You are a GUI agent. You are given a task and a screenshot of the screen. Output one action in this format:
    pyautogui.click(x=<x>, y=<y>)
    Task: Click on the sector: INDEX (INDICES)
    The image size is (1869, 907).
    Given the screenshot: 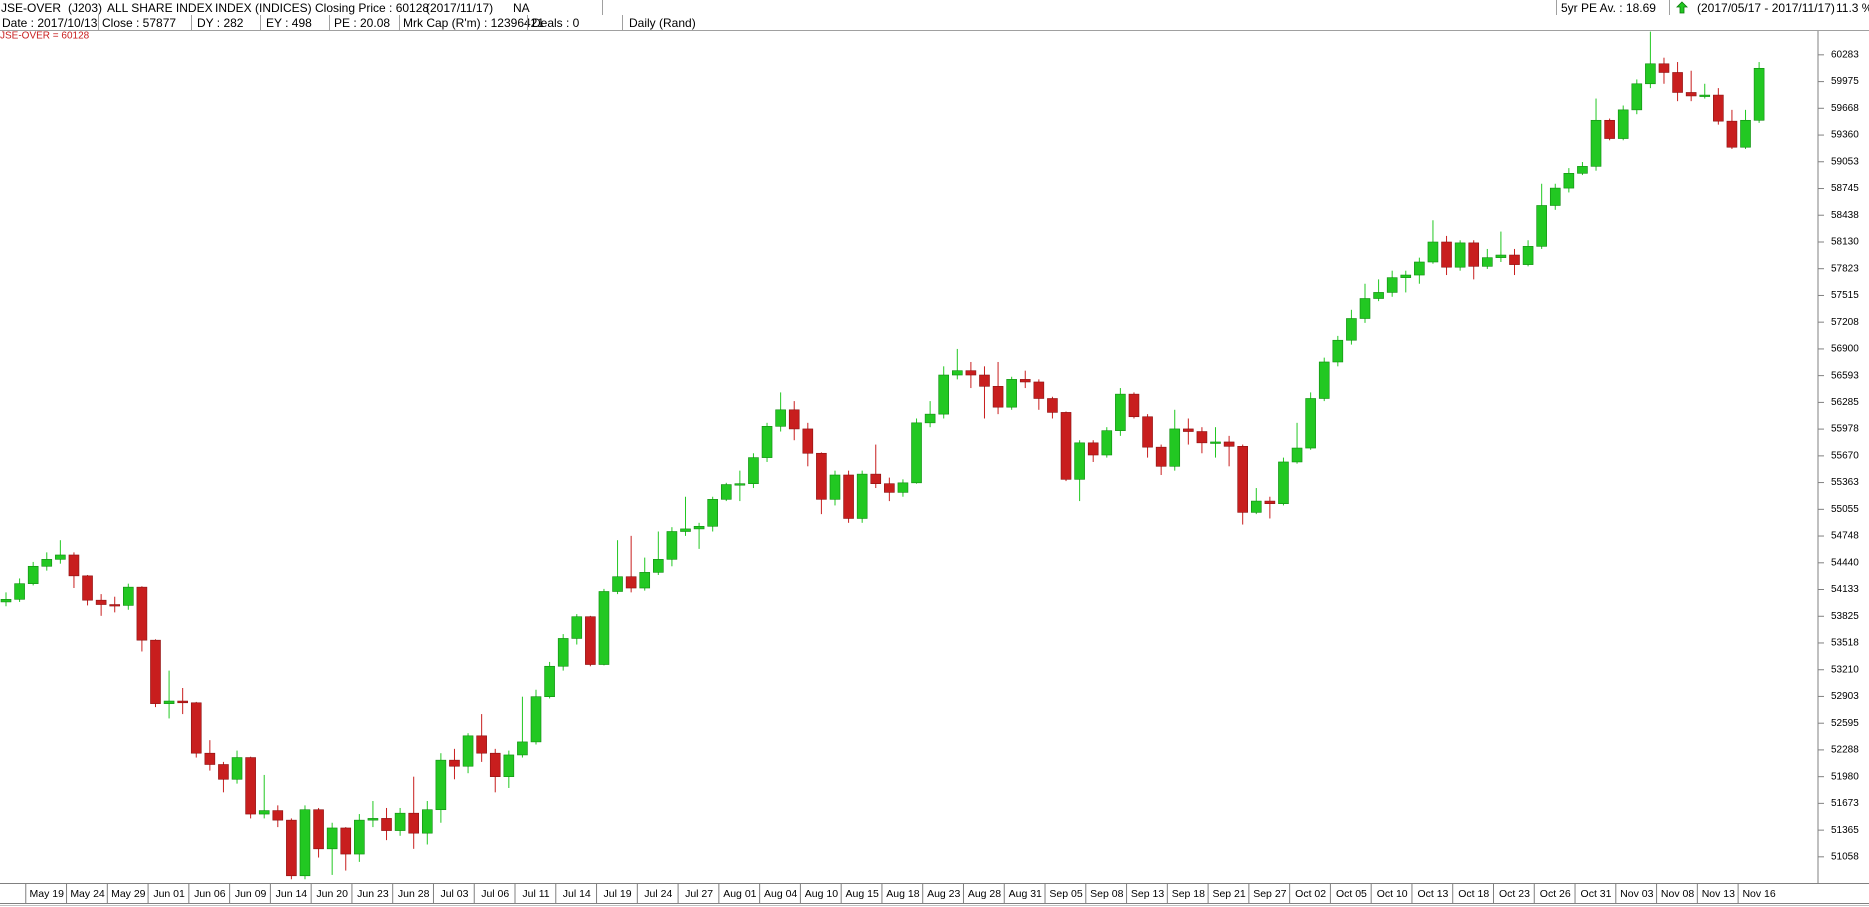 What is the action you would take?
    pyautogui.click(x=263, y=8)
    